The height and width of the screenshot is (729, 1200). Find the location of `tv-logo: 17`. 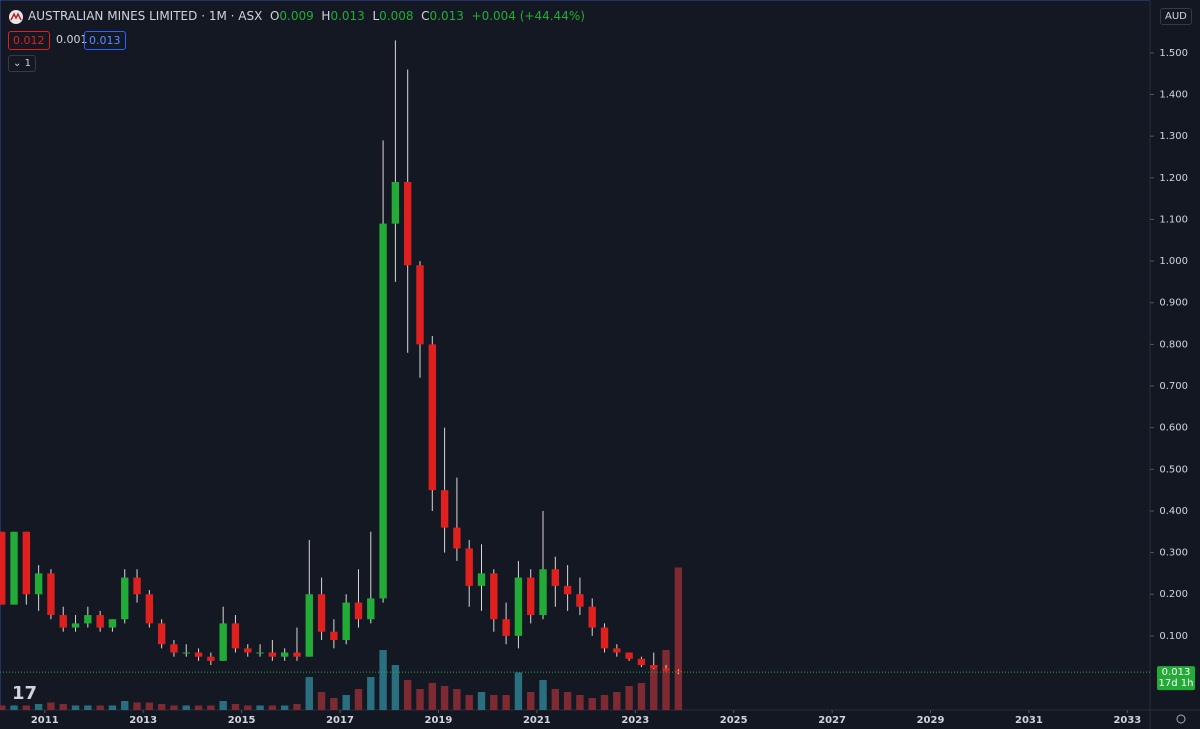

tv-logo: 17 is located at coordinates (24, 693).